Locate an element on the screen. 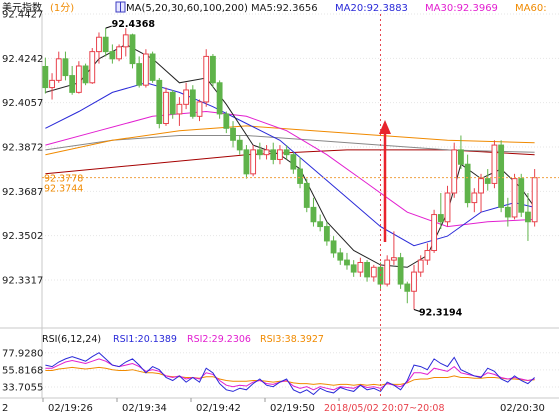 Image resolution: width=559 pixels, height=419 pixels. price-tick-label: 92.4242 is located at coordinates (22, 59).